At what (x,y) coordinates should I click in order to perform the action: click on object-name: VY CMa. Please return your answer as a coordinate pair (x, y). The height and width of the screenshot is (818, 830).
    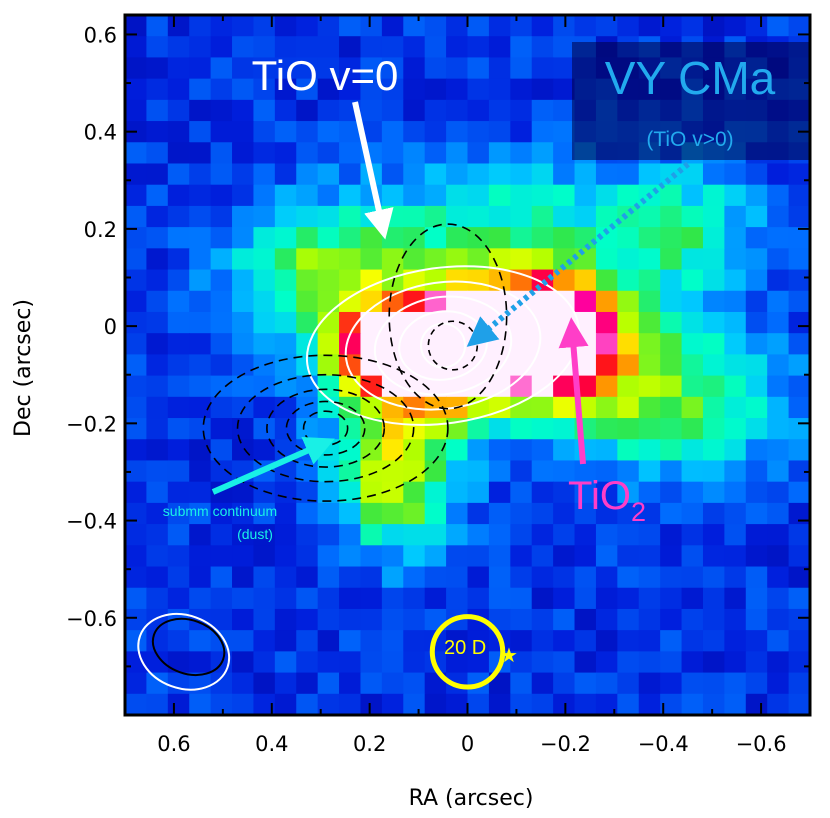
    Looking at the image, I should click on (690, 78).